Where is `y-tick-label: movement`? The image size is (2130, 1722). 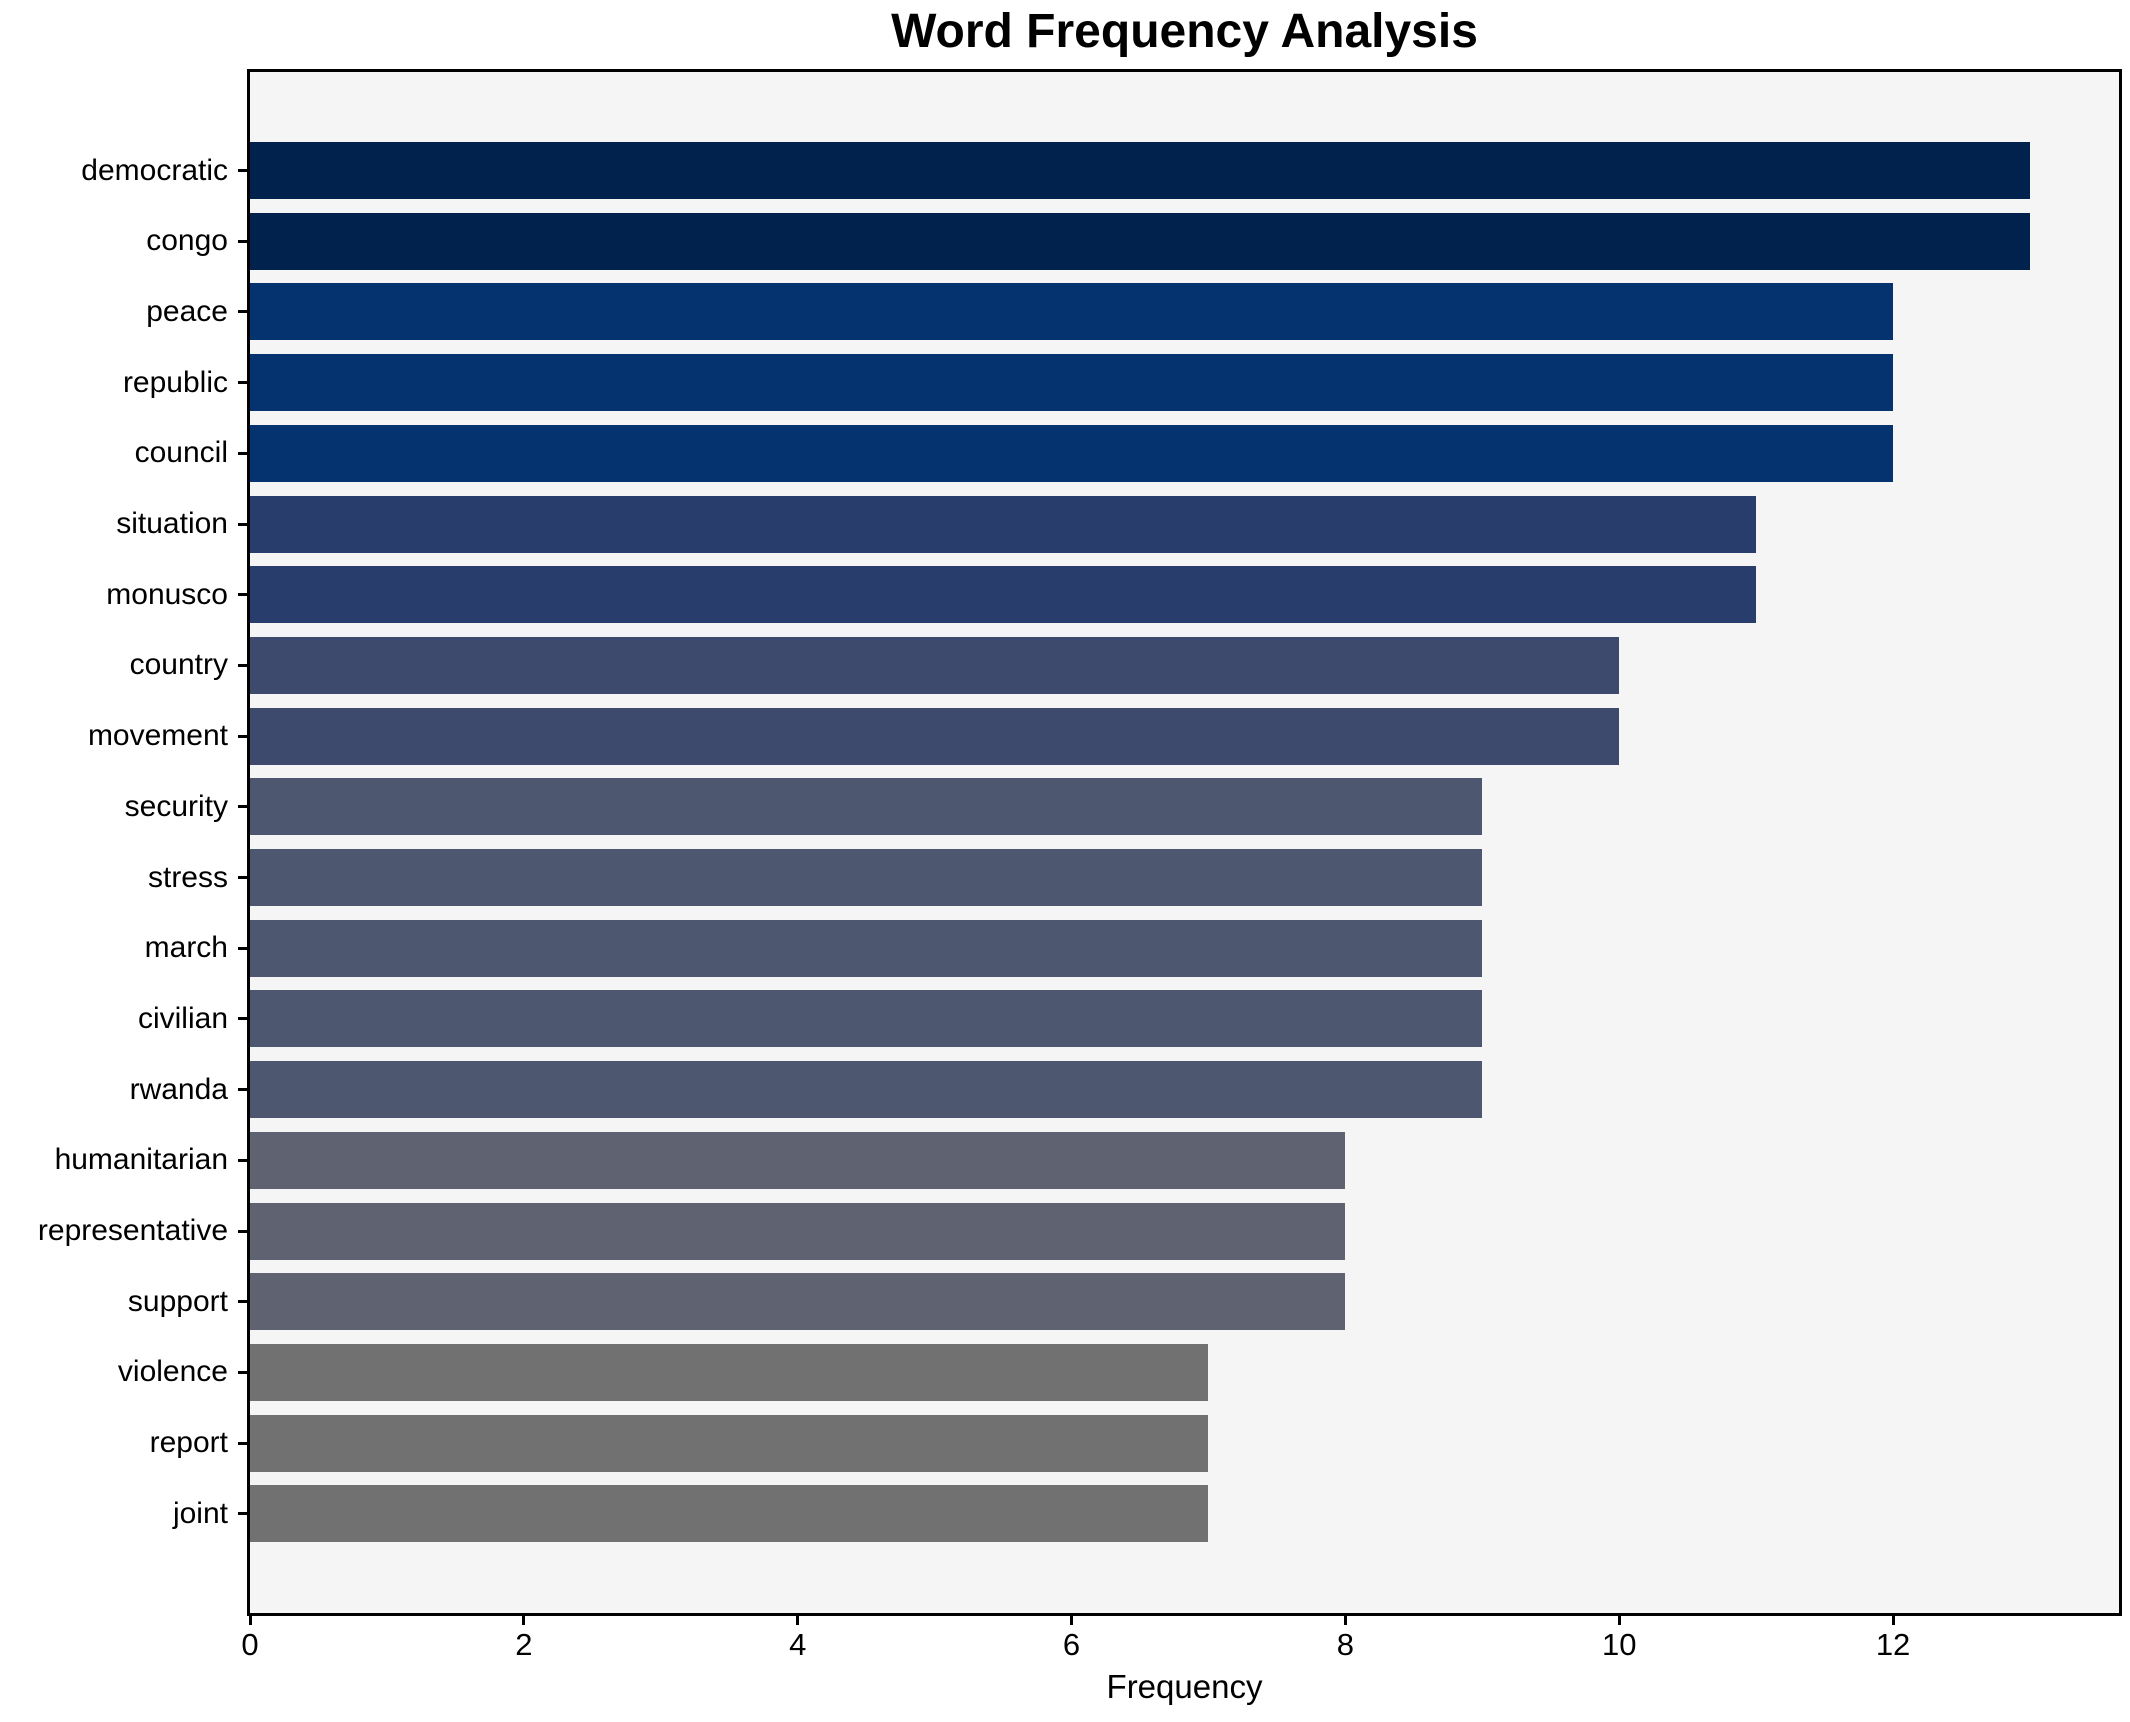 y-tick-label: movement is located at coordinates (157, 736).